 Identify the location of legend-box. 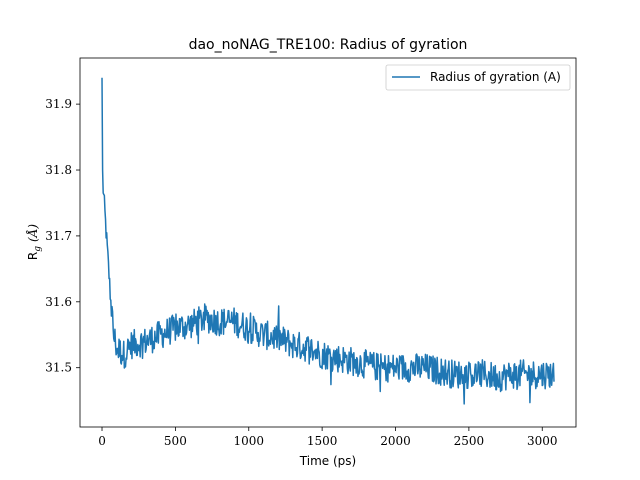
(478, 77).